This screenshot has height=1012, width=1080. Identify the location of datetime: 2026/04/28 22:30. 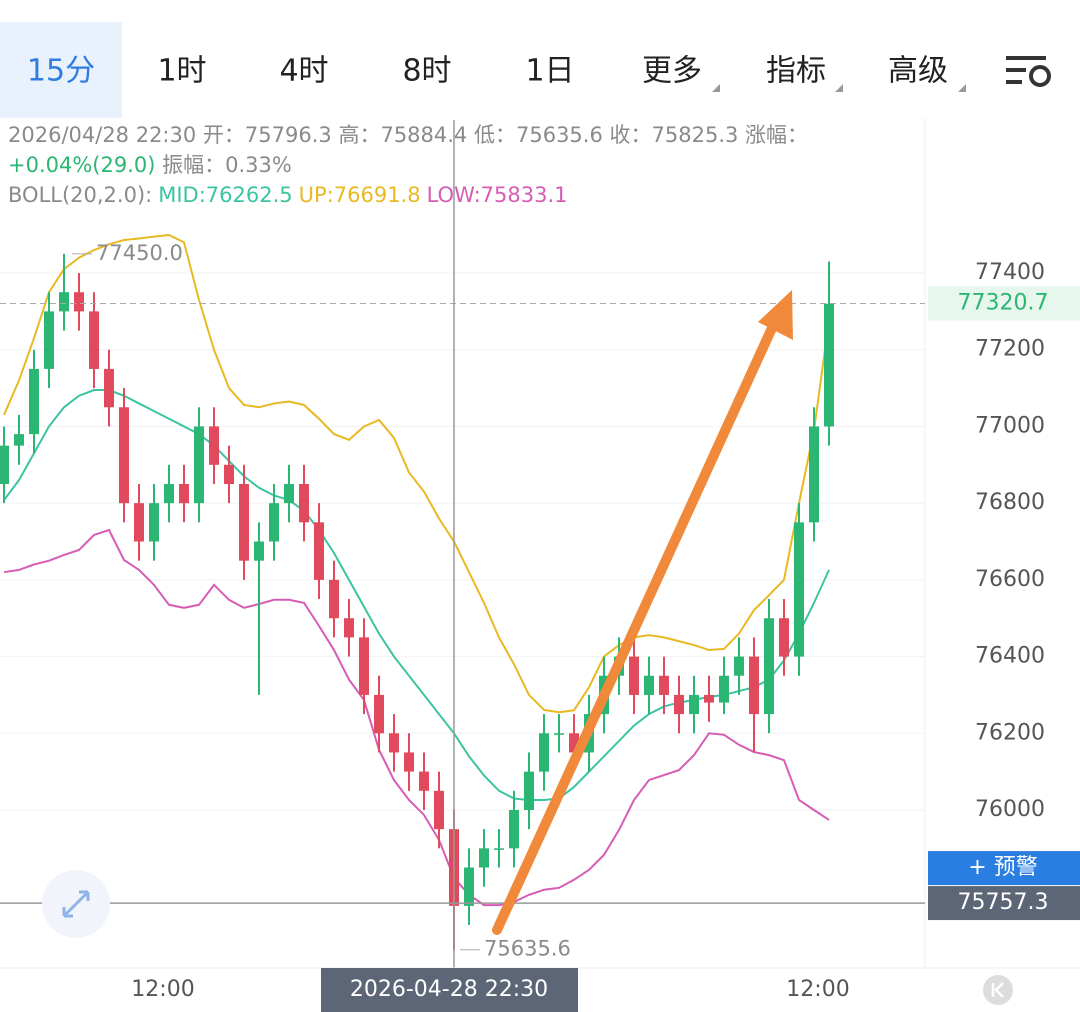
(102, 135).